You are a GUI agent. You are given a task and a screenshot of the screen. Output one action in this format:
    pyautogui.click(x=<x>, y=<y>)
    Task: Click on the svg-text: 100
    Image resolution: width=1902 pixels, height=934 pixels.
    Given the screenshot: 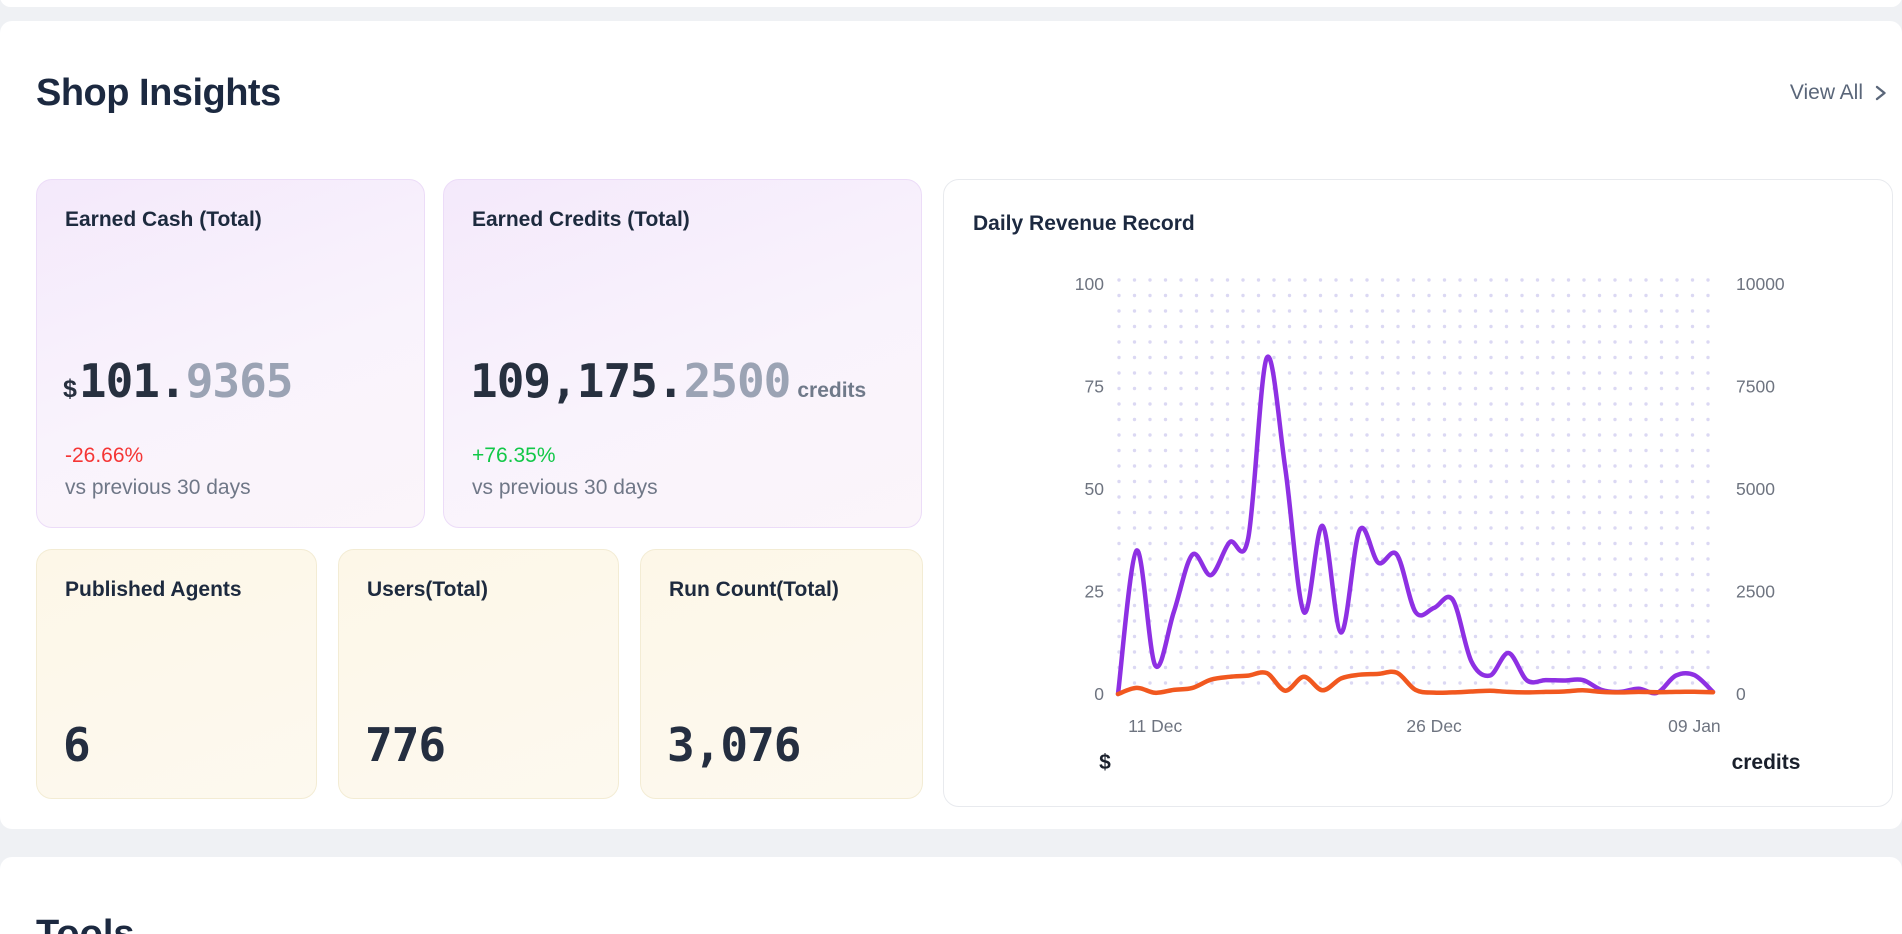 What is the action you would take?
    pyautogui.click(x=1089, y=284)
    